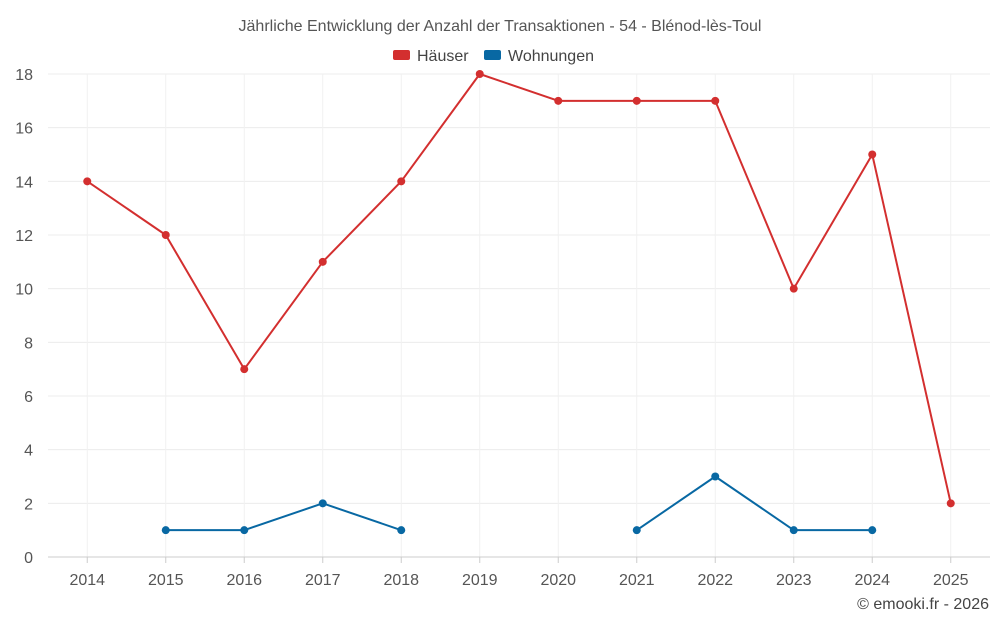 The width and height of the screenshot is (1000, 625). What do you see at coordinates (923, 604) in the screenshot?
I see `credit-text: © emooki.fr - 2026` at bounding box center [923, 604].